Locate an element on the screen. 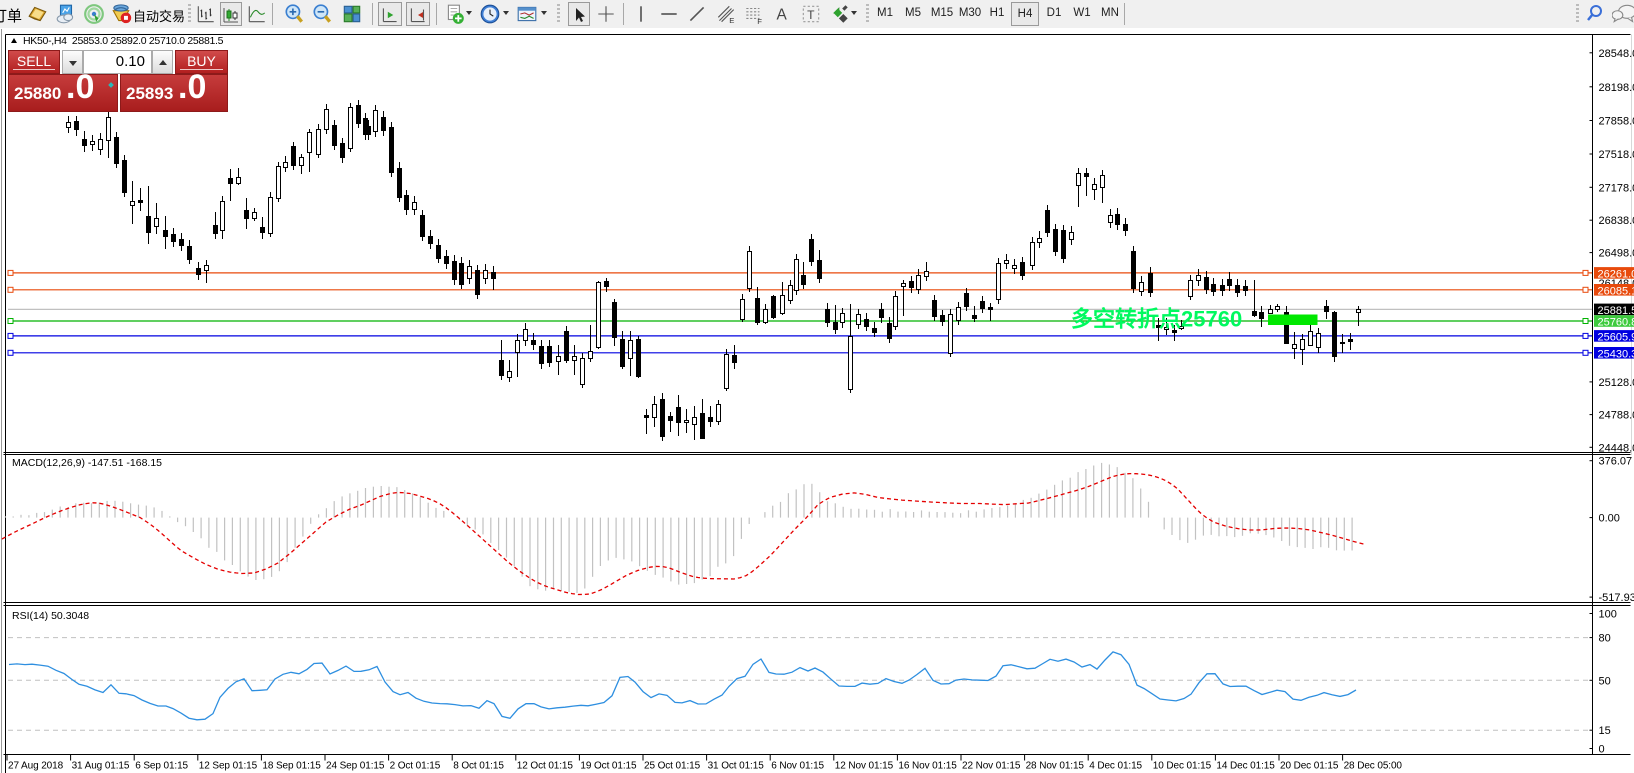 This screenshot has width=1634, height=773. svg-text: 27858.0 is located at coordinates (1616, 122).